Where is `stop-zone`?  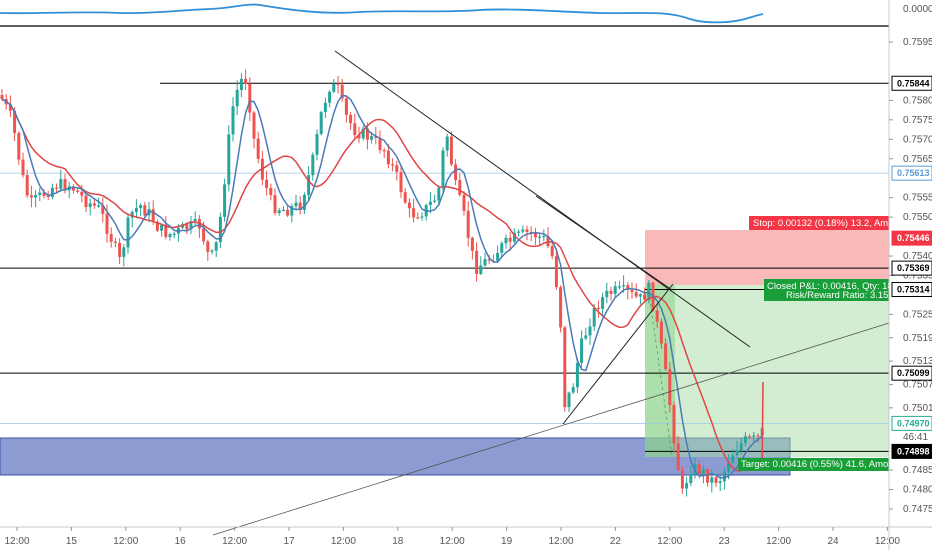 stop-zone is located at coordinates (767, 257).